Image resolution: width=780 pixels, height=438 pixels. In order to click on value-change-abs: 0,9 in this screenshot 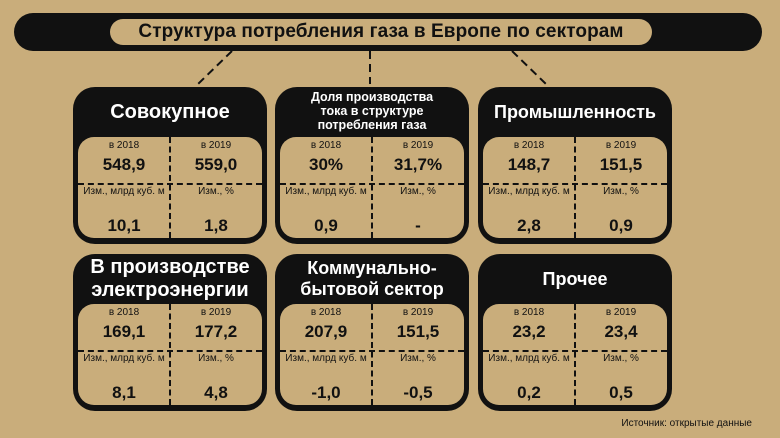, I will do `click(326, 225)`.